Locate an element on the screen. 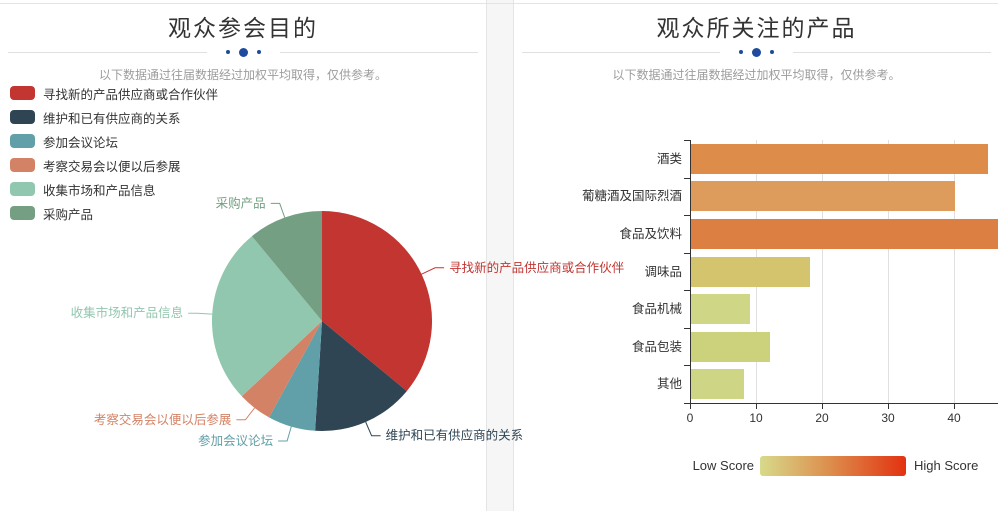 The height and width of the screenshot is (511, 998). pie-slice-label: 维护和已有供应商的关系 is located at coordinates (455, 435).